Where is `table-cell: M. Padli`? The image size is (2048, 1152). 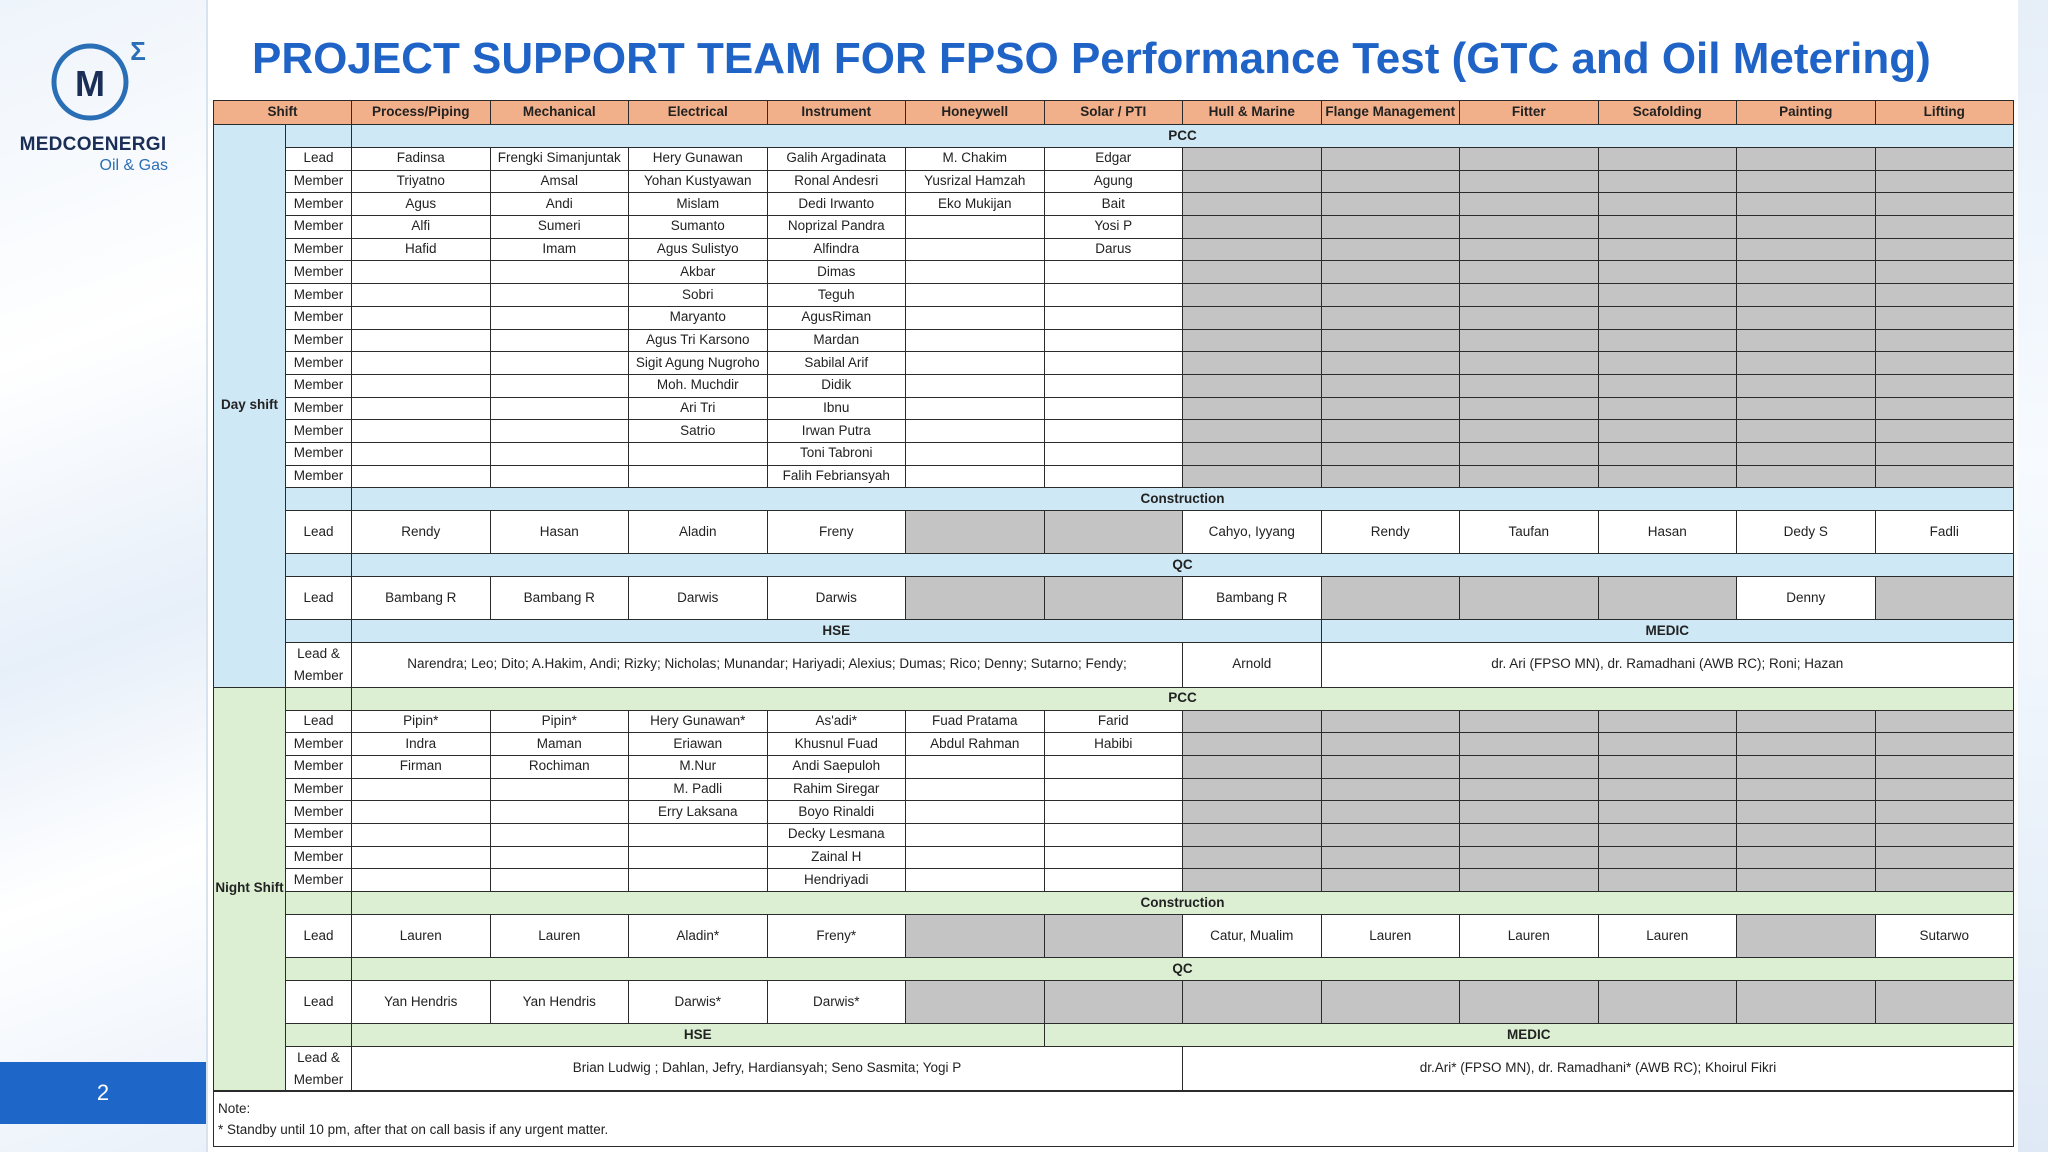 table-cell: M. Padli is located at coordinates (698, 789).